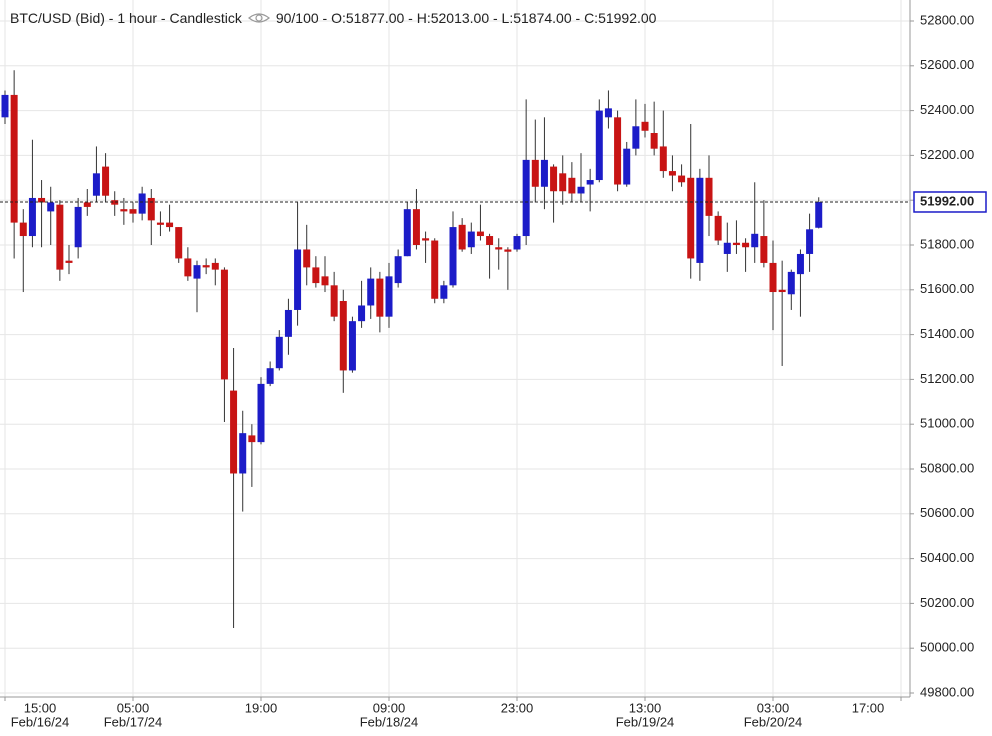 The image size is (992, 736). What do you see at coordinates (947, 423) in the screenshot?
I see `y-tick-label: 51000.00` at bounding box center [947, 423].